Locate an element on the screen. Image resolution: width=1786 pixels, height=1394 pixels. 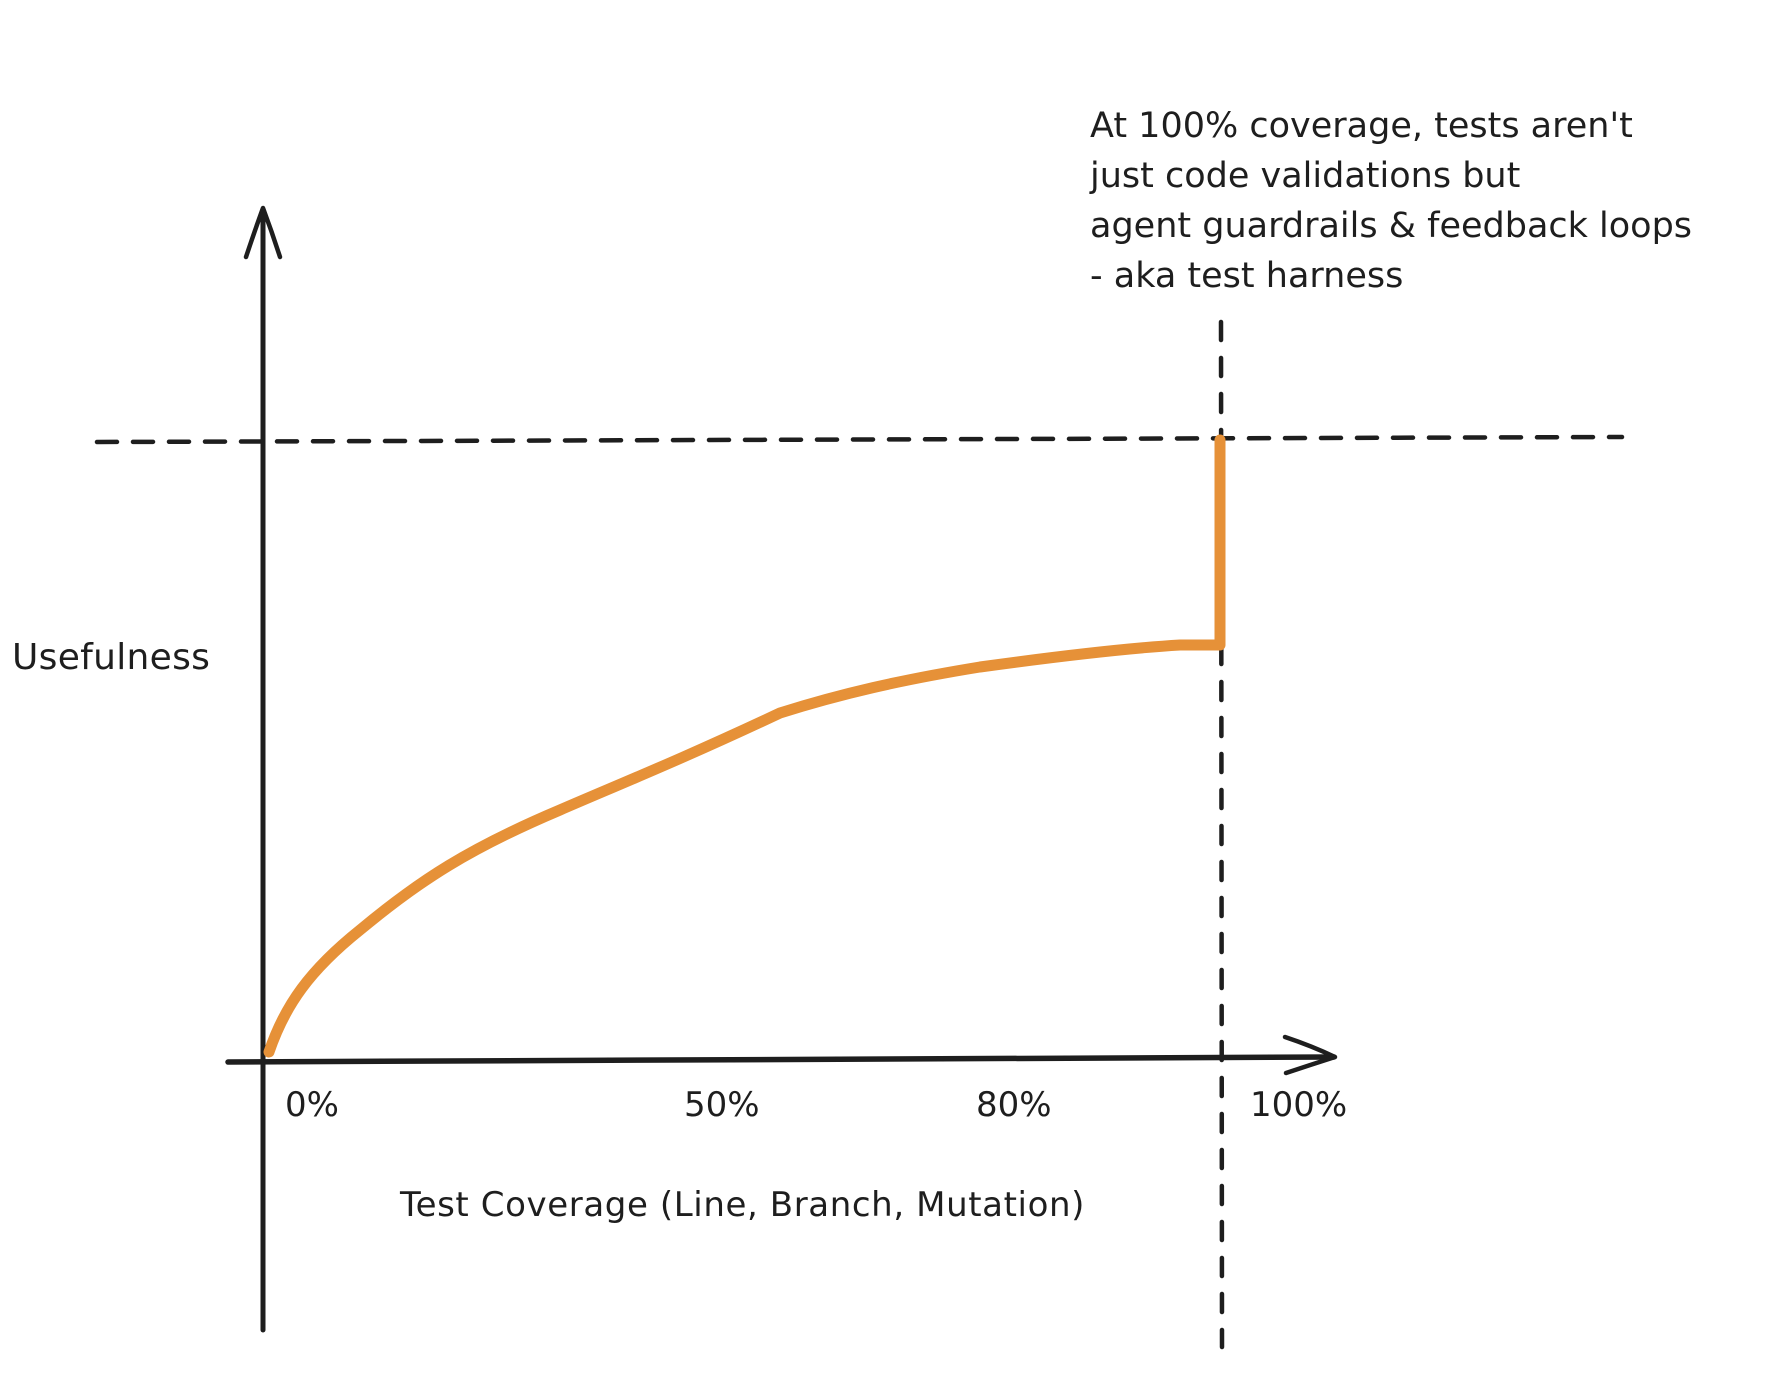
annotation-line-2: just code validations but is located at coordinates (1305, 176).